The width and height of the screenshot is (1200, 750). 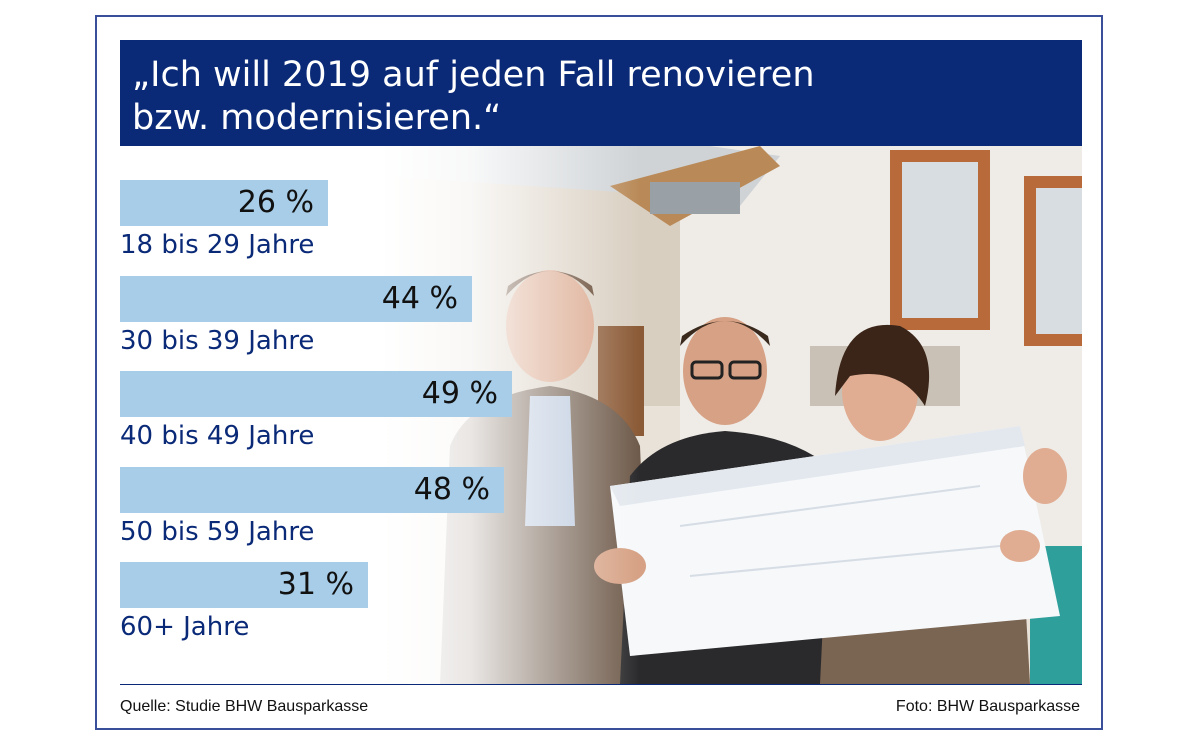 What do you see at coordinates (317, 118) in the screenshot?
I see `title-line-2: bzw. modernisieren.“` at bounding box center [317, 118].